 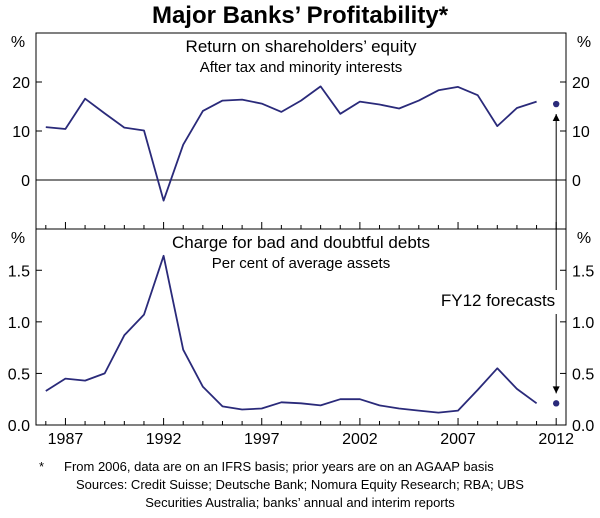 I want to click on roe-ytick-label-left: 0, so click(x=25, y=181).